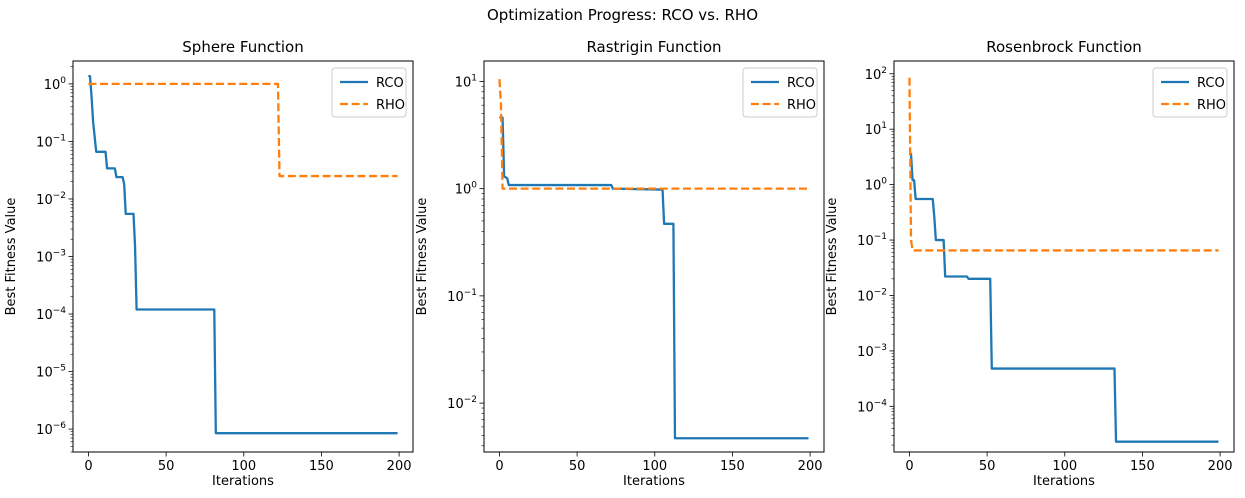 The height and width of the screenshot is (498, 1245). What do you see at coordinates (622, 15) in the screenshot?
I see `figure-title: Optimization Progress: RCO vs. RHO` at bounding box center [622, 15].